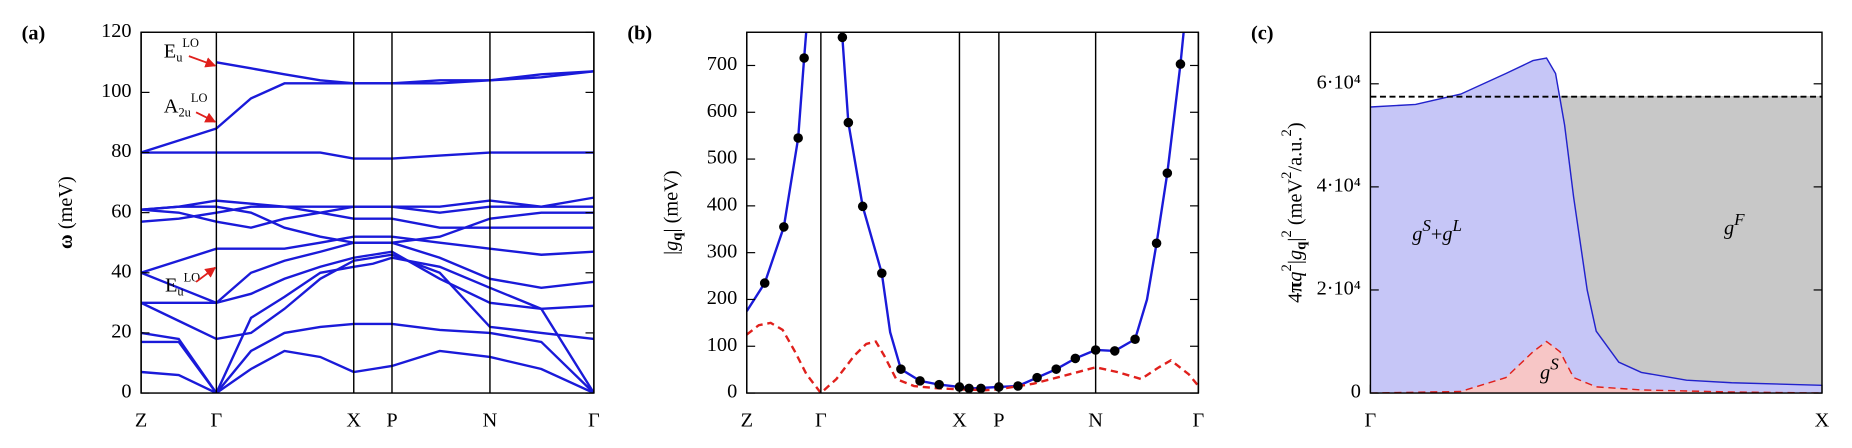 The height and width of the screenshot is (448, 1852). Describe the element at coordinates (1688, 245) in the screenshot. I see `area` at that location.